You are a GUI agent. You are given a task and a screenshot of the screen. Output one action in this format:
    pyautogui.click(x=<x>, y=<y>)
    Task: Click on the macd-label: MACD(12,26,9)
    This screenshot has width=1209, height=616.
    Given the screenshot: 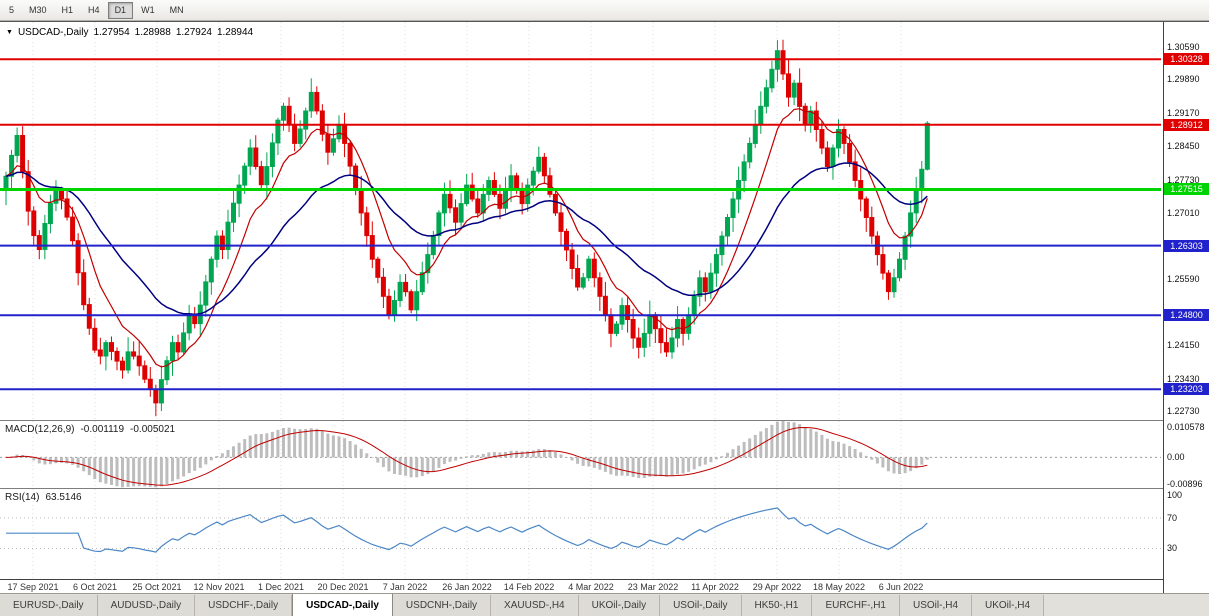 What is the action you would take?
    pyautogui.click(x=40, y=429)
    